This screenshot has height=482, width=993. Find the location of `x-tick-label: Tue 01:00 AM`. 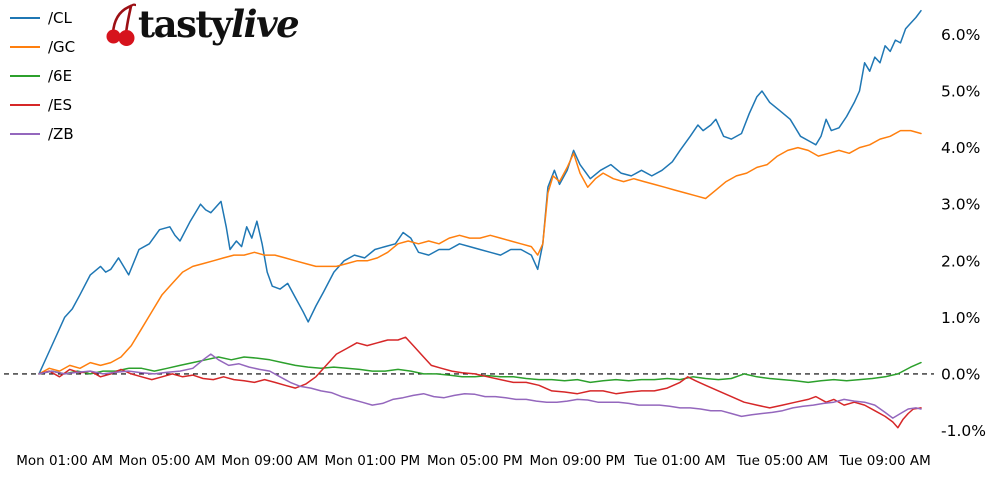

x-tick-label: Tue 01:00 AM is located at coordinates (679, 461).